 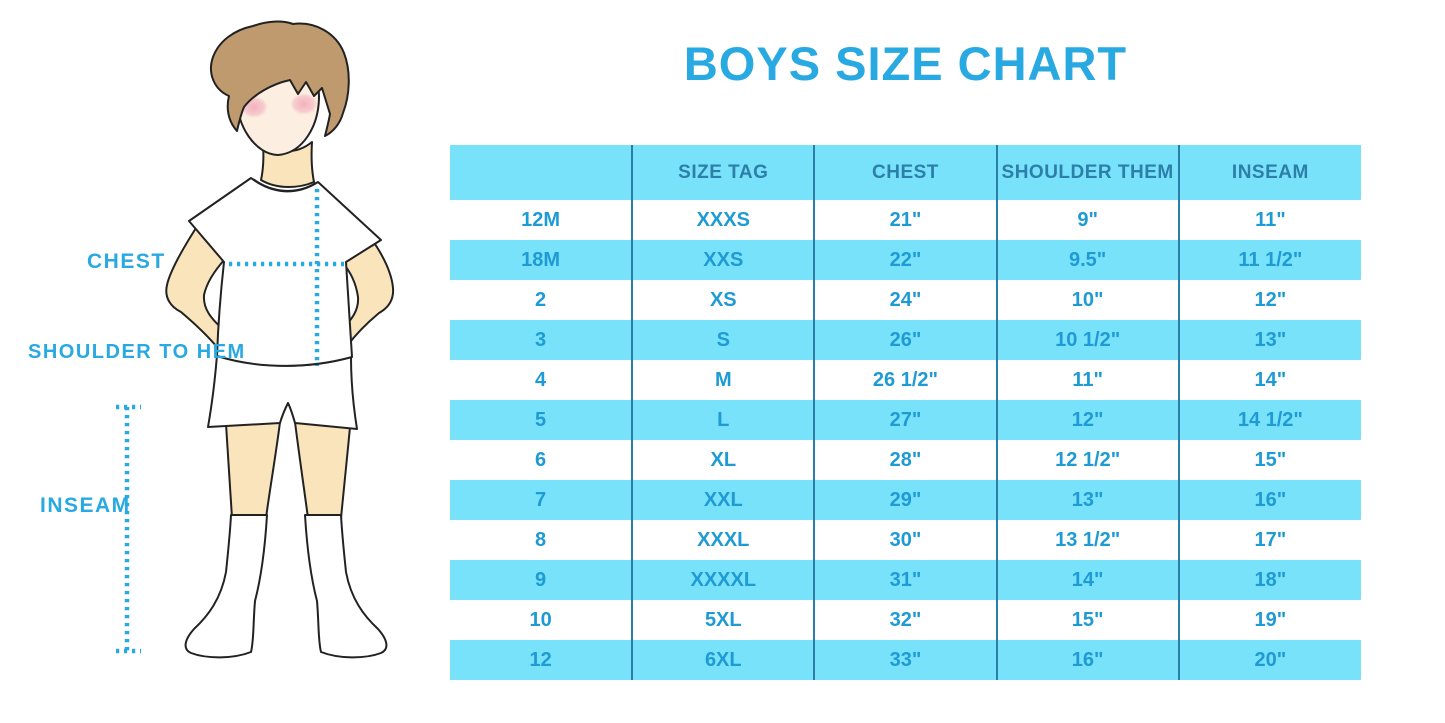 What do you see at coordinates (541, 499) in the screenshot?
I see `cell: 7` at bounding box center [541, 499].